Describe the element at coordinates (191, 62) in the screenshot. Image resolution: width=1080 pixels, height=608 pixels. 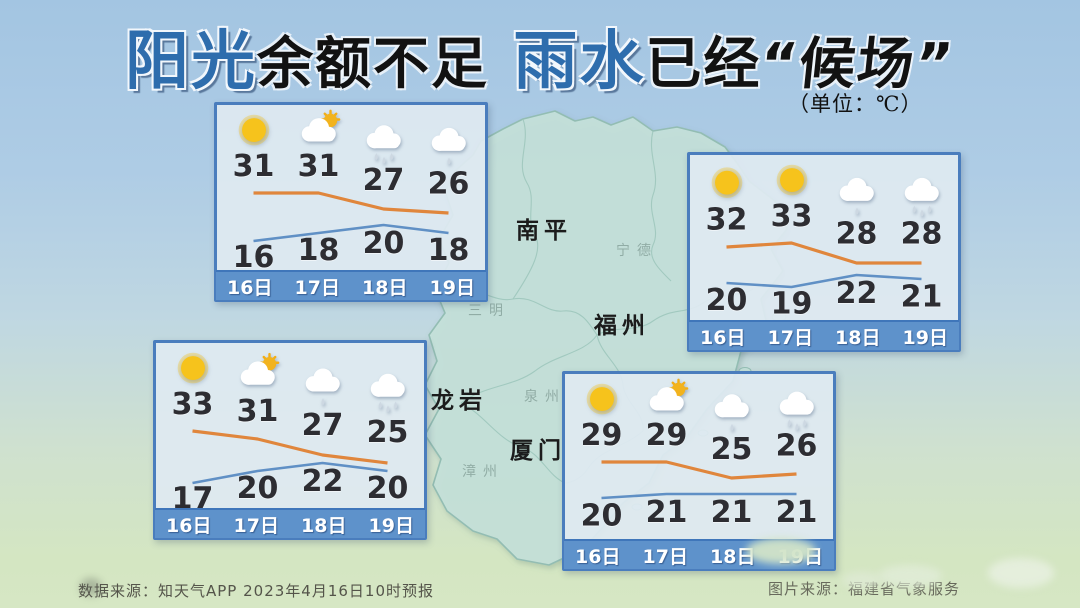
I see `title-sun-word: 阳光` at that location.